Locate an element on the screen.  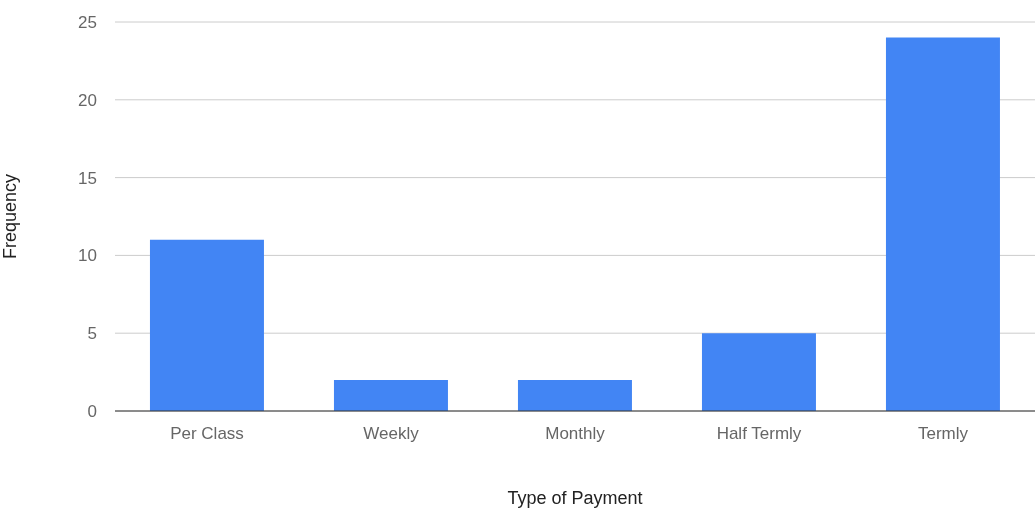
x-tick-label: Half Termly is located at coordinates (759, 434).